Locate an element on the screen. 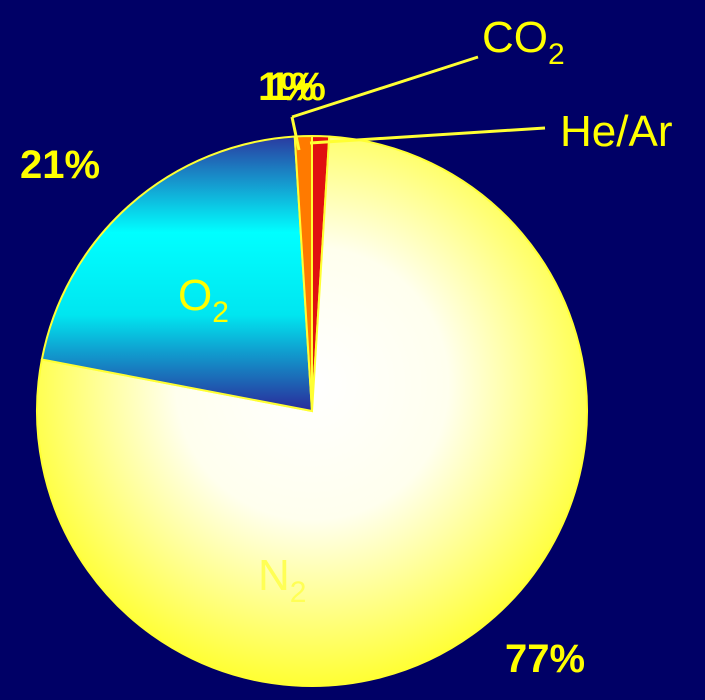 The height and width of the screenshot is (700, 705). callout-label-co2: CO2 is located at coordinates (523, 42).